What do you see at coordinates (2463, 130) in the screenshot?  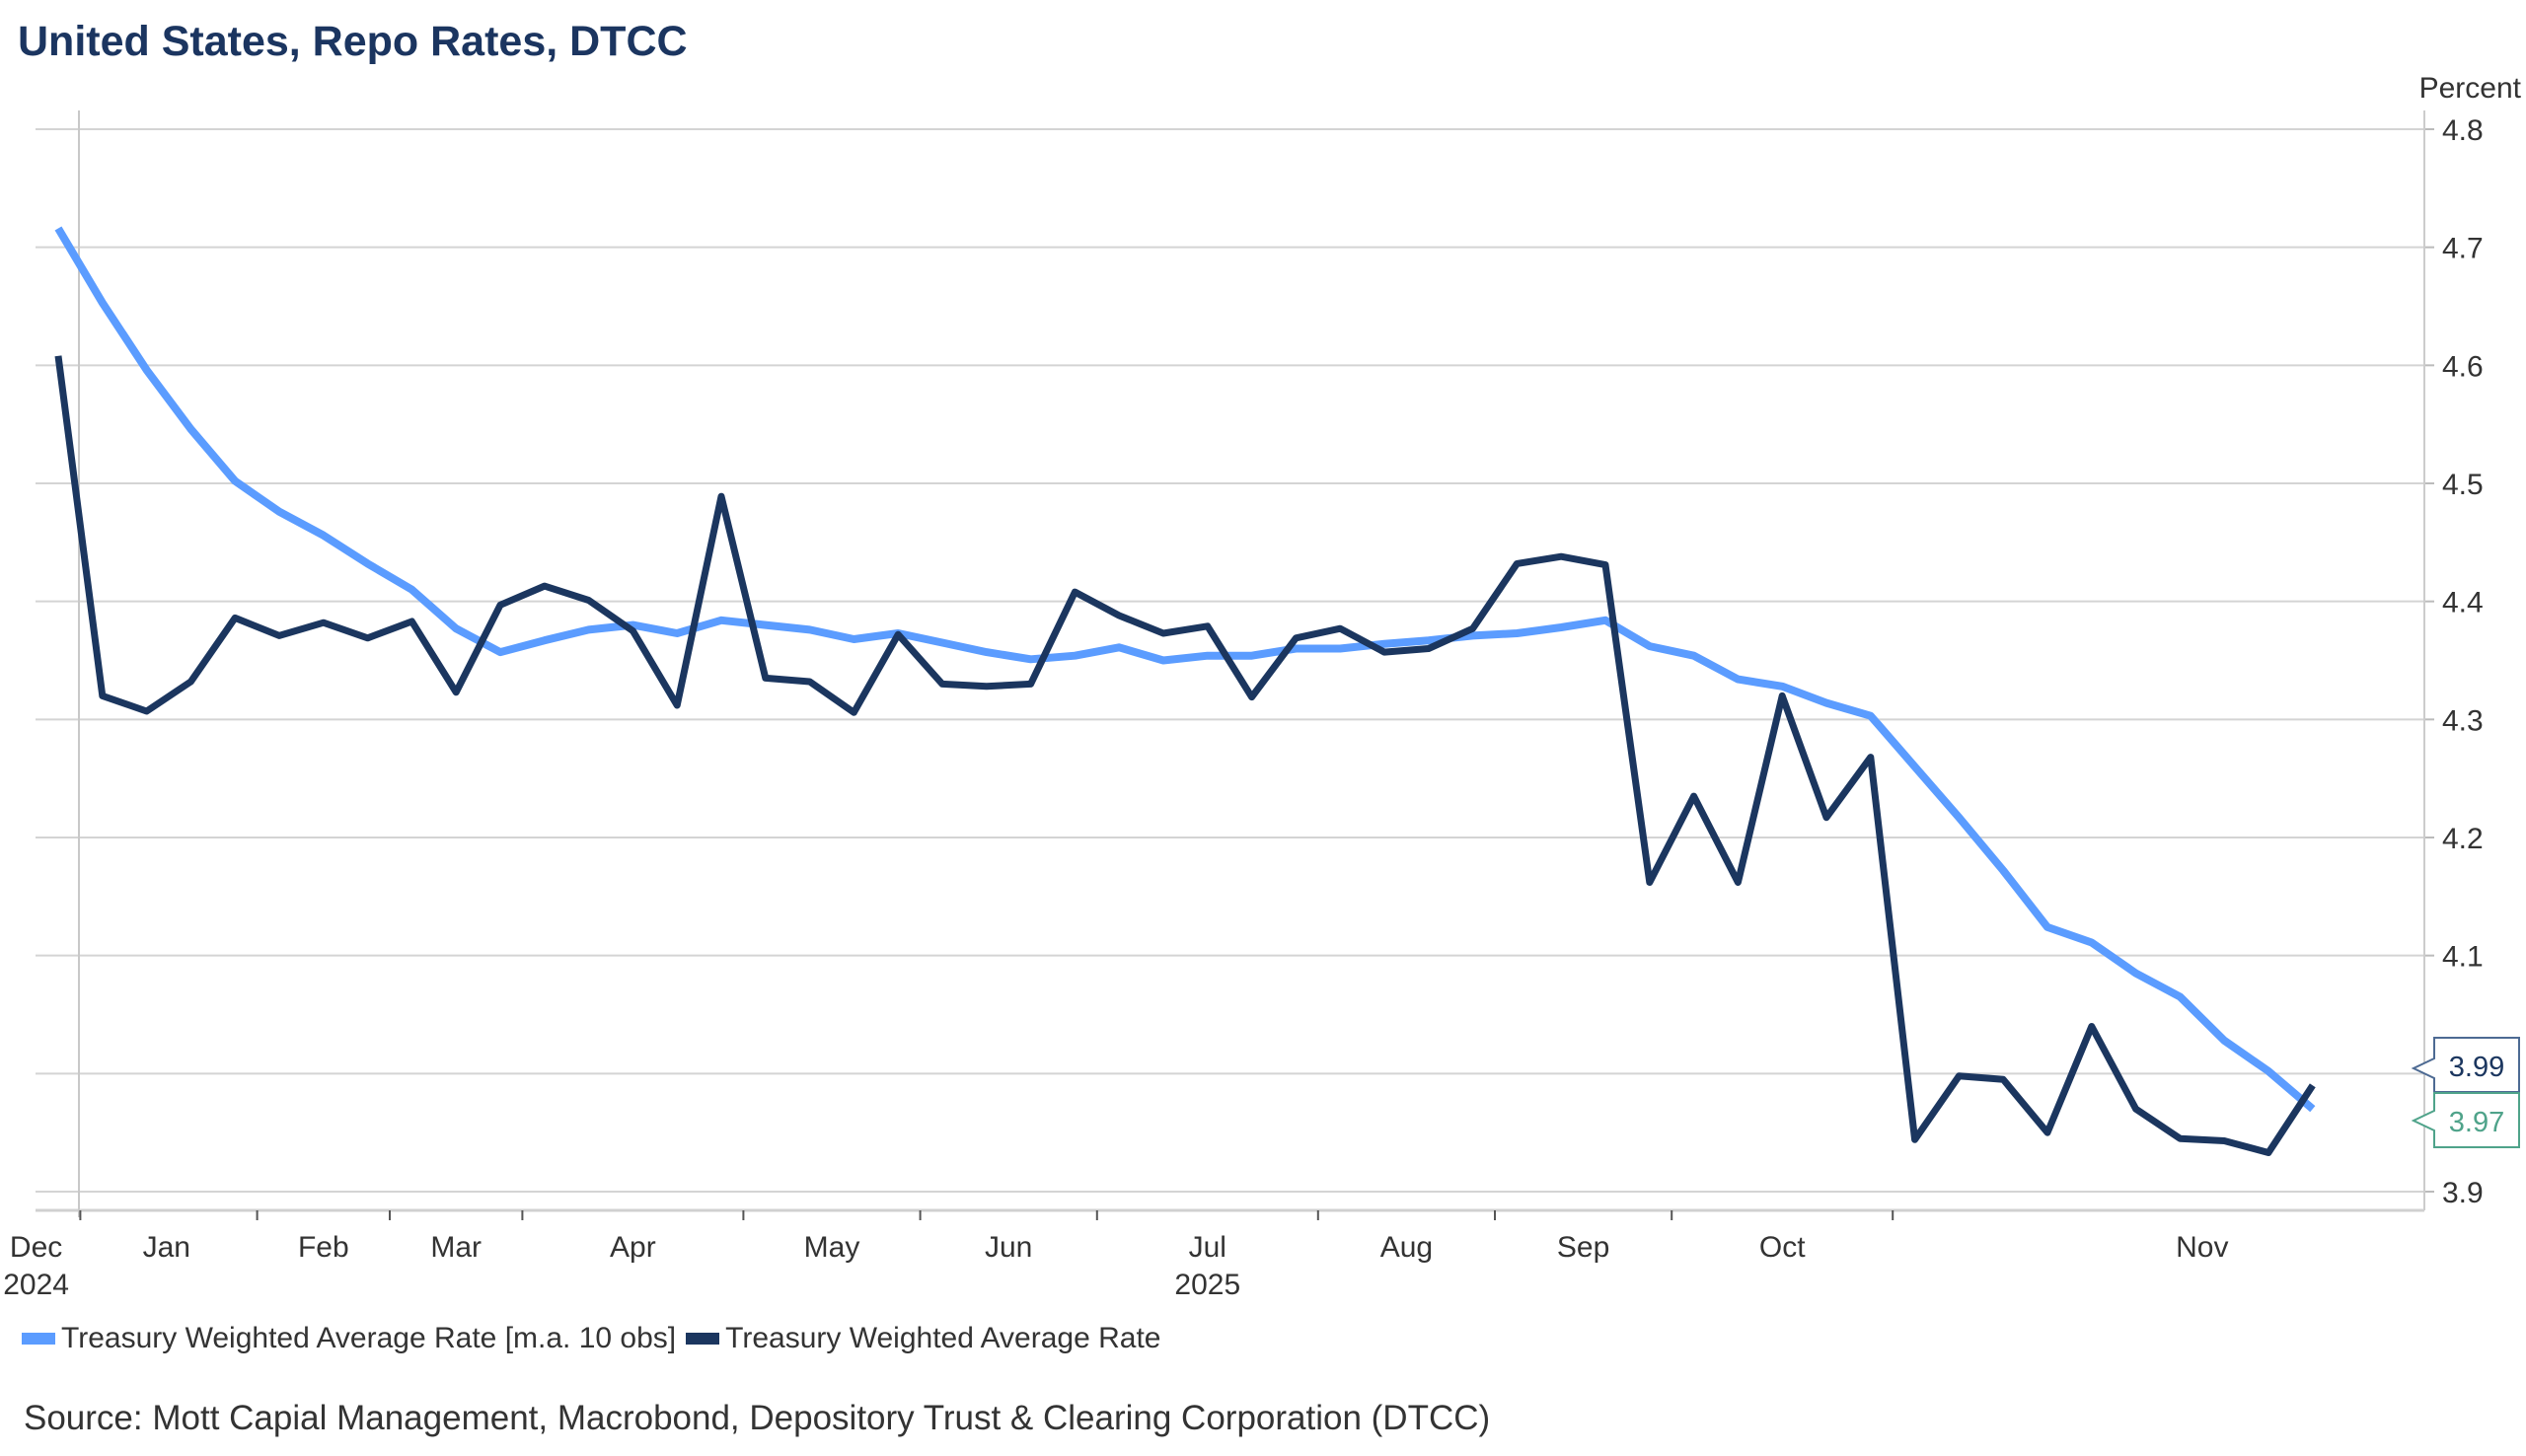 I see `y-tick-label: 4.8` at bounding box center [2463, 130].